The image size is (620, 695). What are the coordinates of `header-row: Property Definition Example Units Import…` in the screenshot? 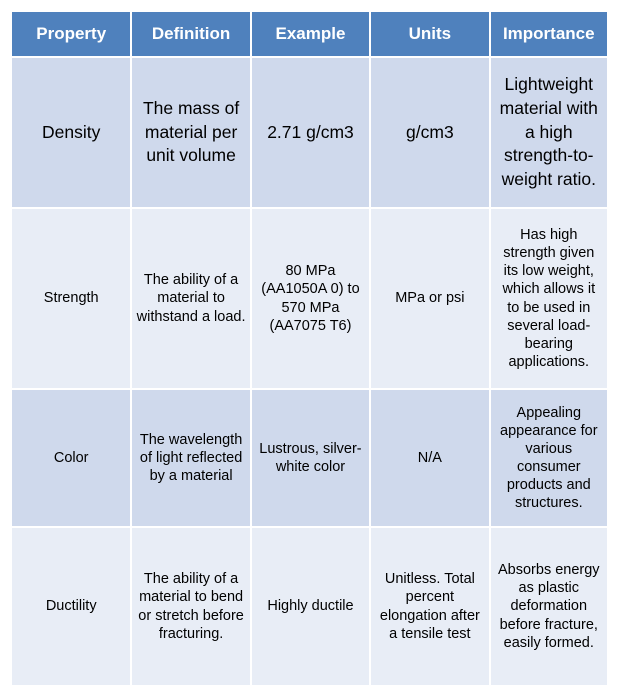 It's located at (309, 34).